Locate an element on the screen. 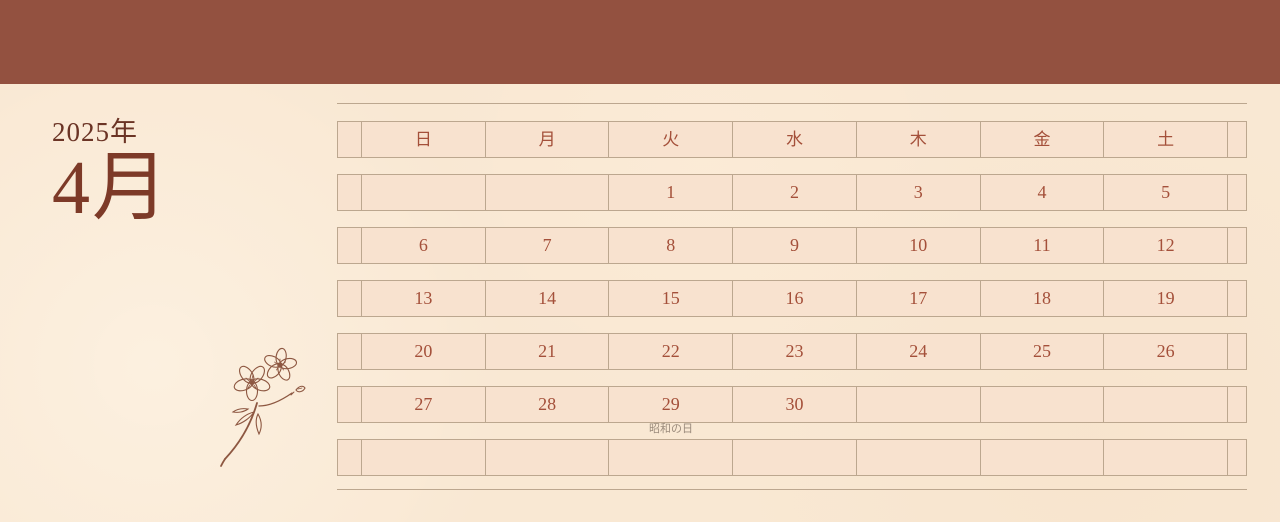 The width and height of the screenshot is (1280, 522). date-cell: 6 is located at coordinates (424, 245).